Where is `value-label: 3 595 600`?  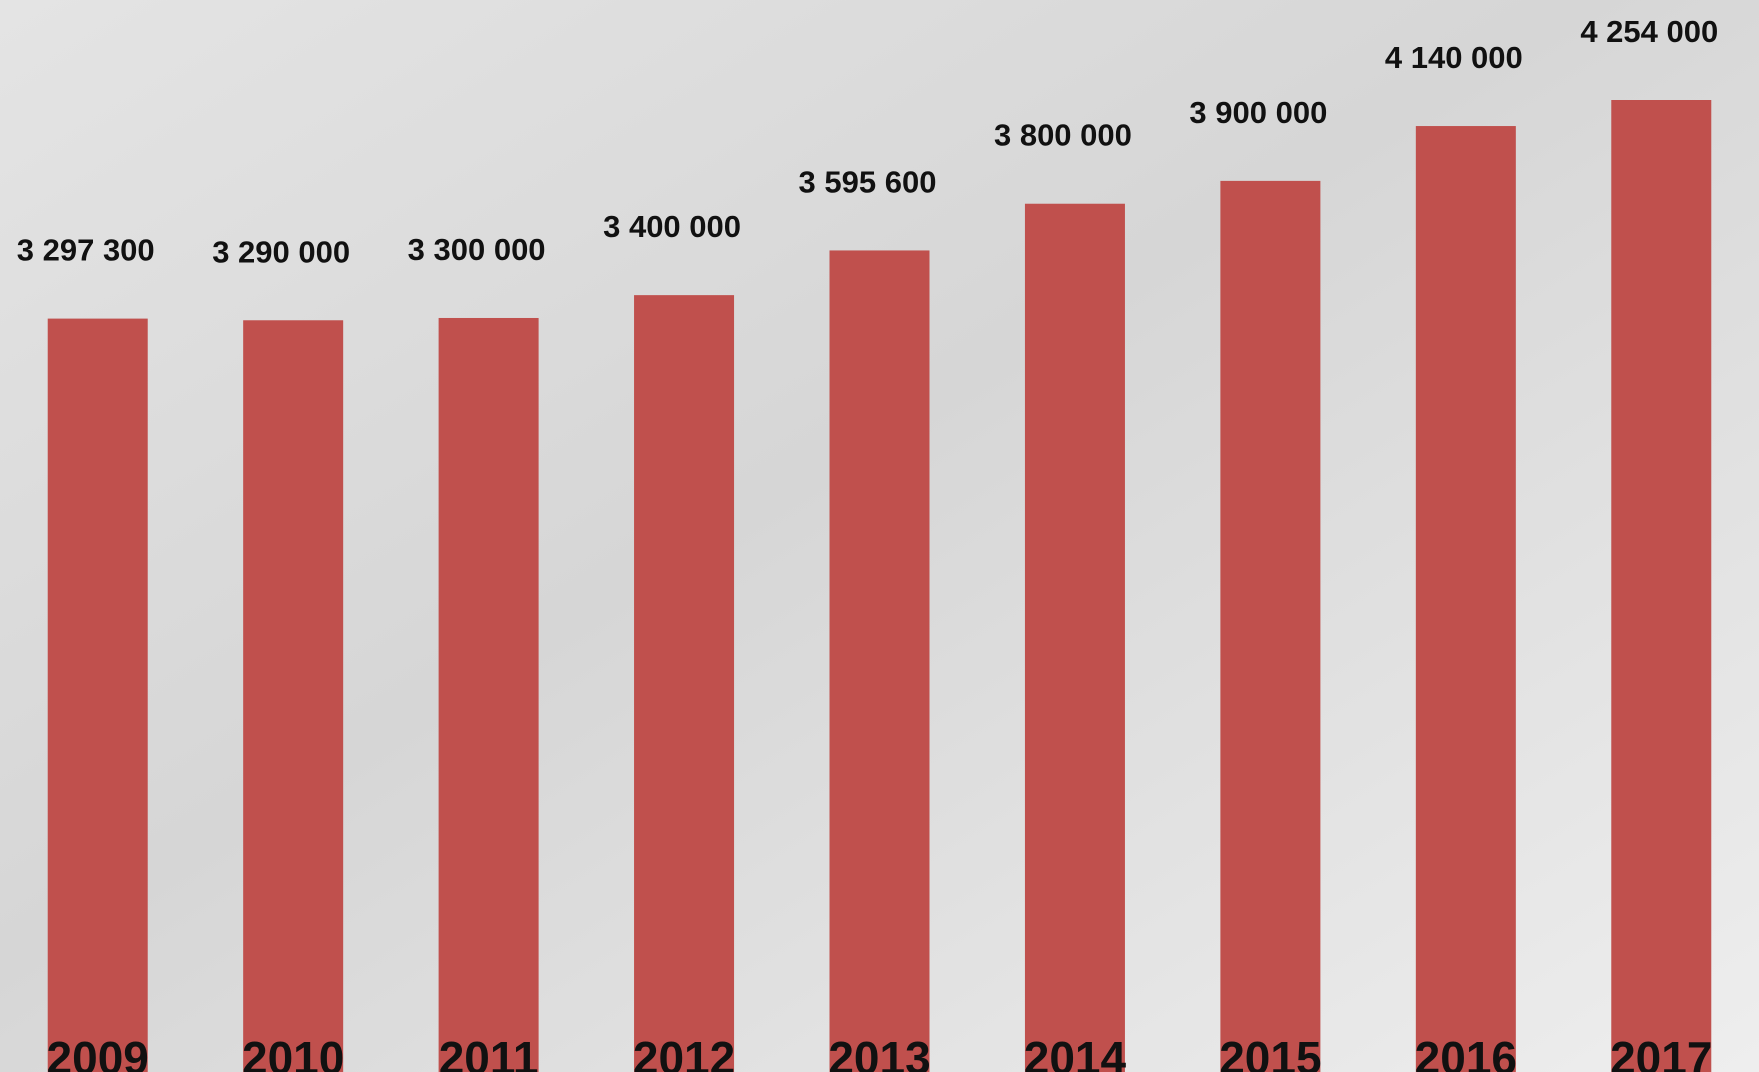
value-label: 3 595 600 is located at coordinates (868, 181).